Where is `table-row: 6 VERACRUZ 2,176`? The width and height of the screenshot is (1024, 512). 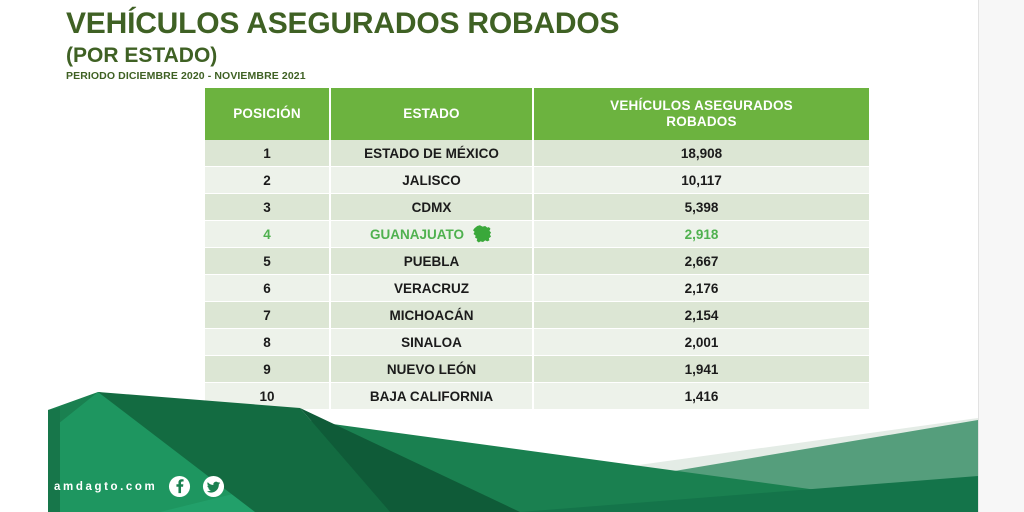 table-row: 6 VERACRUZ 2,176 is located at coordinates (537, 288).